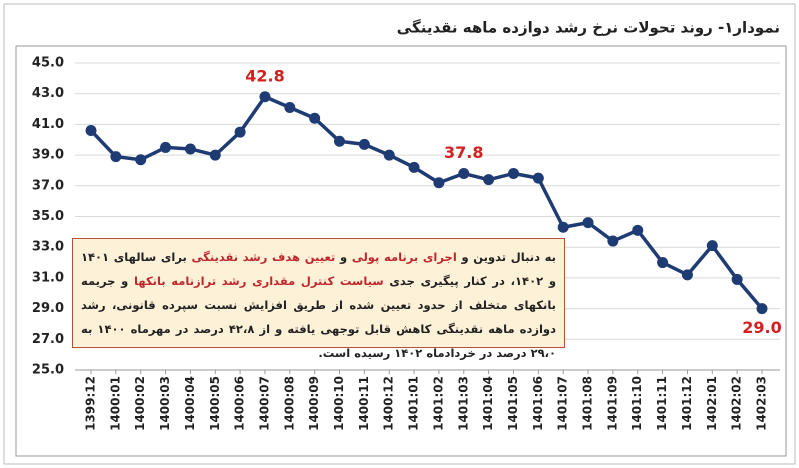 The width and height of the screenshot is (799, 468). Describe the element at coordinates (761, 327) in the screenshot. I see `data-label: 29.0` at that location.